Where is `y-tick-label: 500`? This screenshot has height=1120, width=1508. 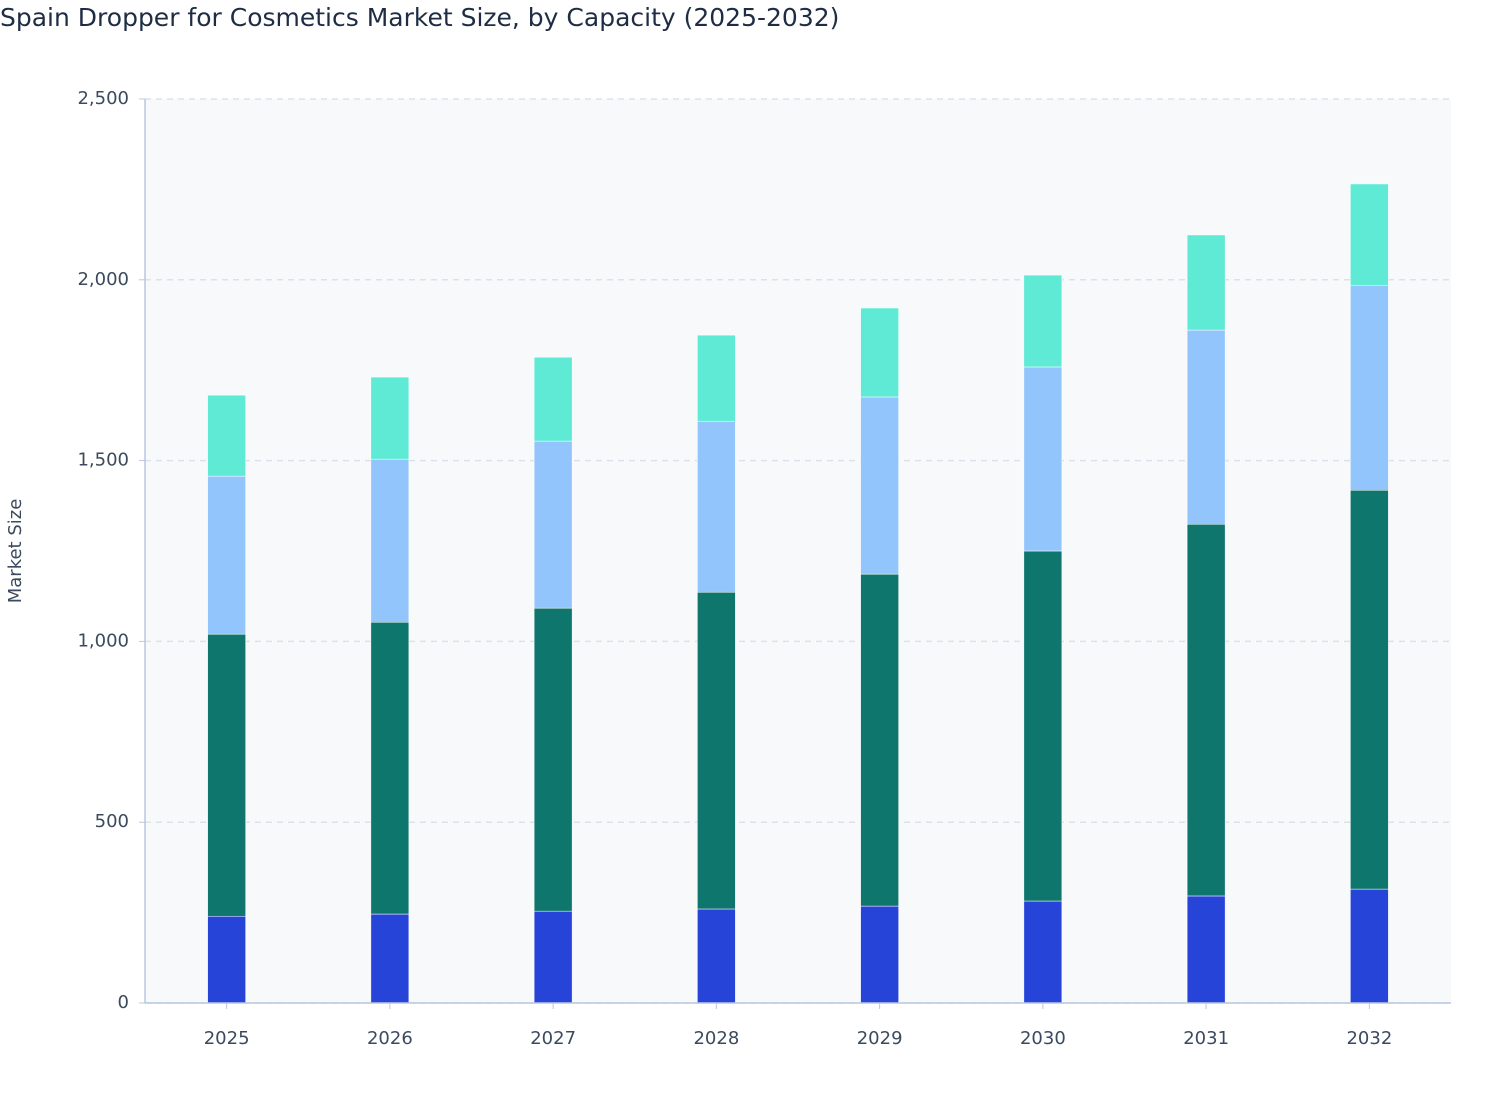
y-tick-label: 500 is located at coordinates (112, 821).